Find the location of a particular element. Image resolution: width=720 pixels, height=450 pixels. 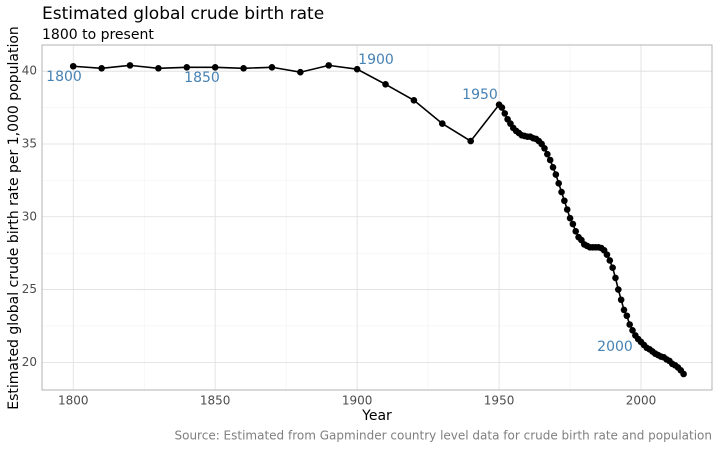

x-tick-label: 1900 is located at coordinates (357, 401).